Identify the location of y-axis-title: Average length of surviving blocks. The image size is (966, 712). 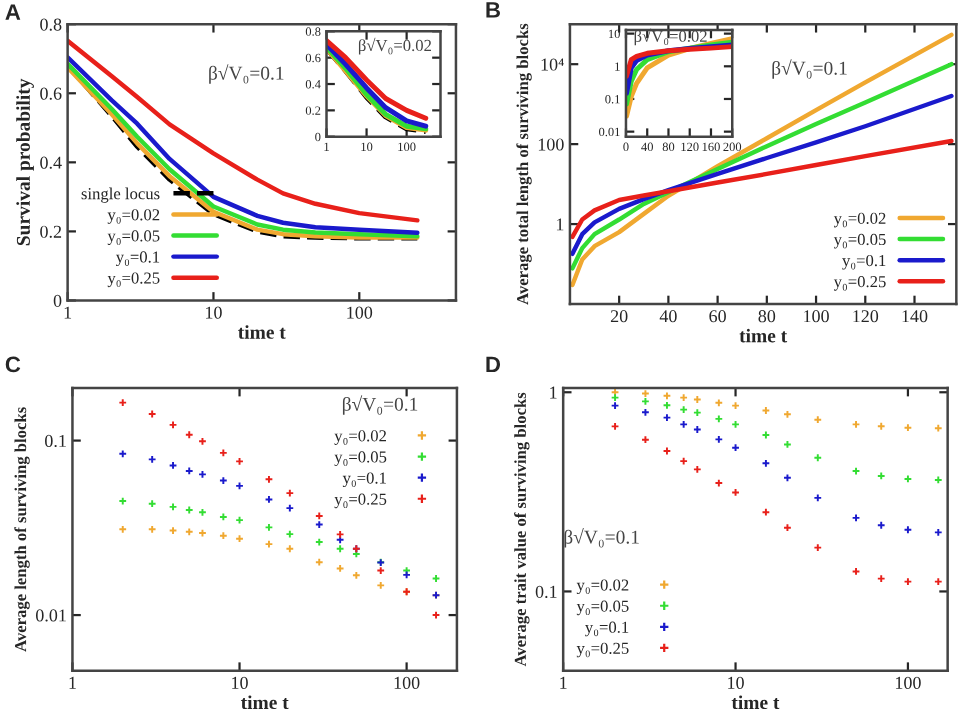
(22, 529).